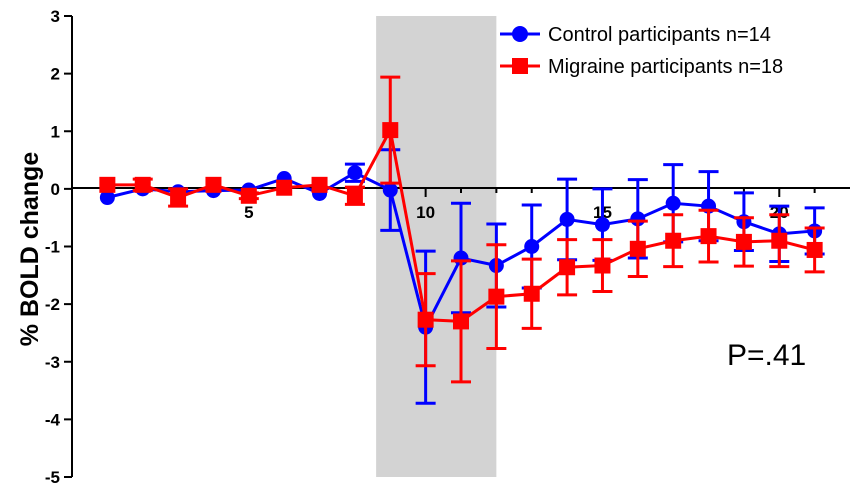 The height and width of the screenshot is (487, 851). What do you see at coordinates (659, 35) in the screenshot?
I see `legend-label-control: Control participants n=14` at bounding box center [659, 35].